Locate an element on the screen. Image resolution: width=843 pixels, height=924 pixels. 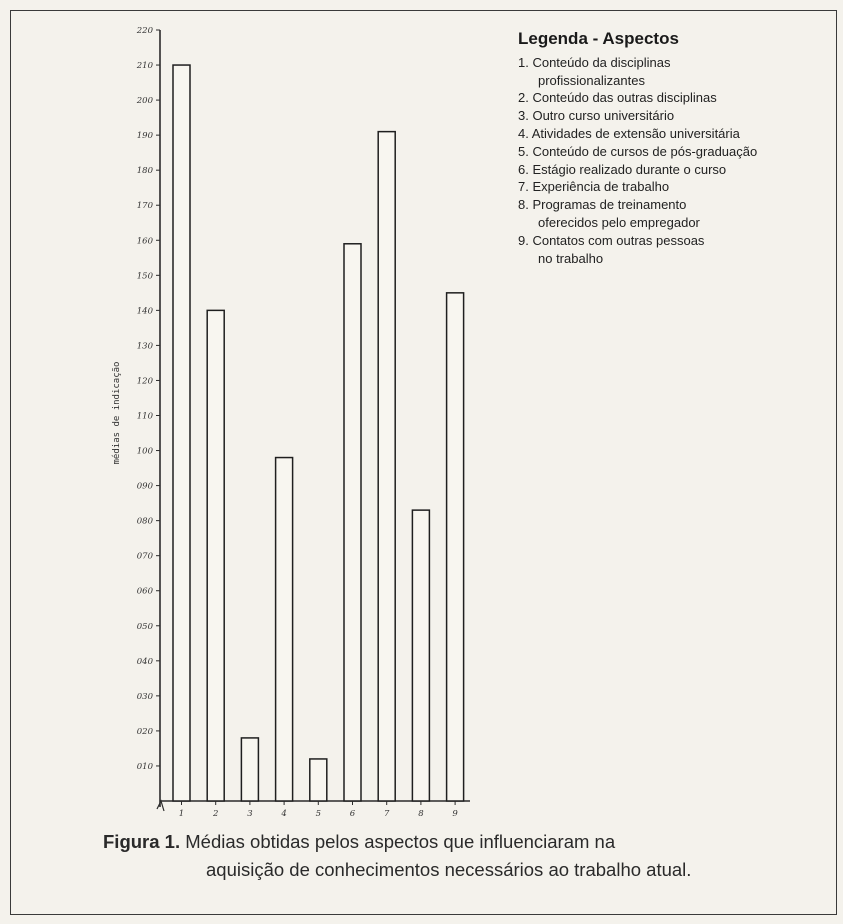
y-axis-label: médias de indicação is located at coordinates (117, 413).